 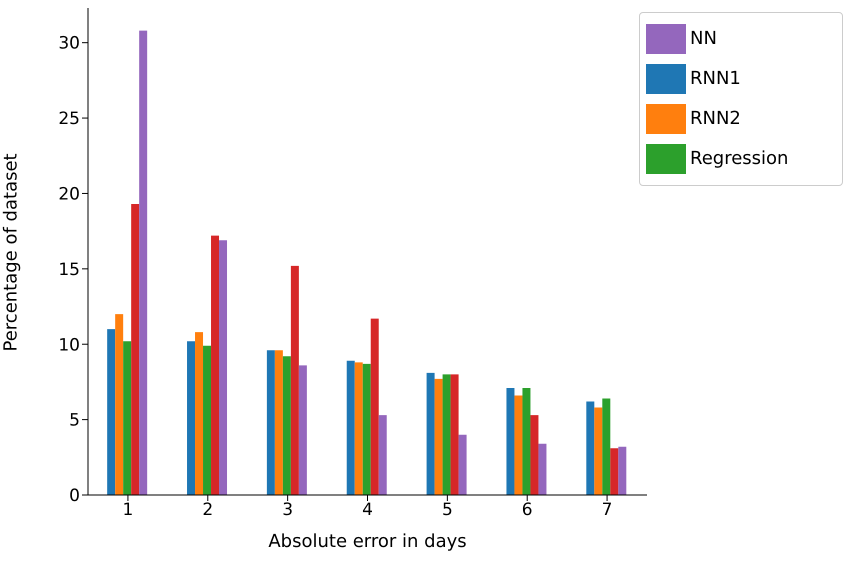 What do you see at coordinates (74, 420) in the screenshot?
I see `y-tick-label: 5` at bounding box center [74, 420].